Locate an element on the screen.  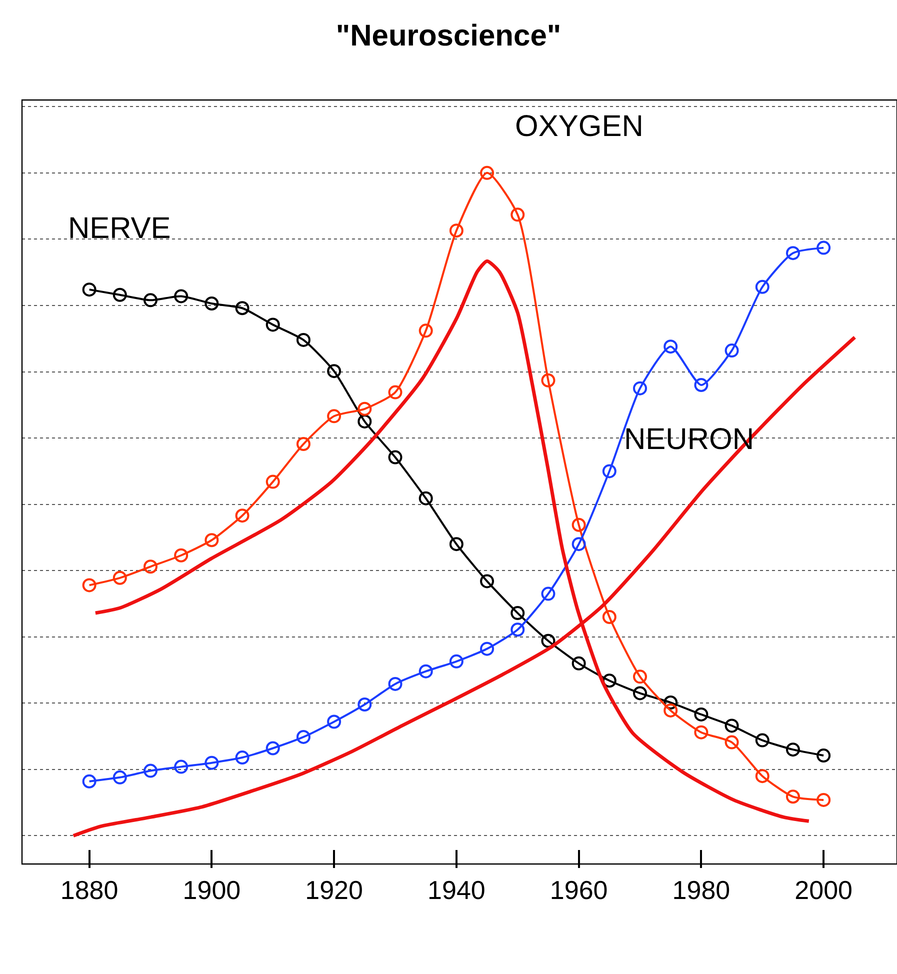
x-tick-label: 1920 is located at coordinates (334, 890).